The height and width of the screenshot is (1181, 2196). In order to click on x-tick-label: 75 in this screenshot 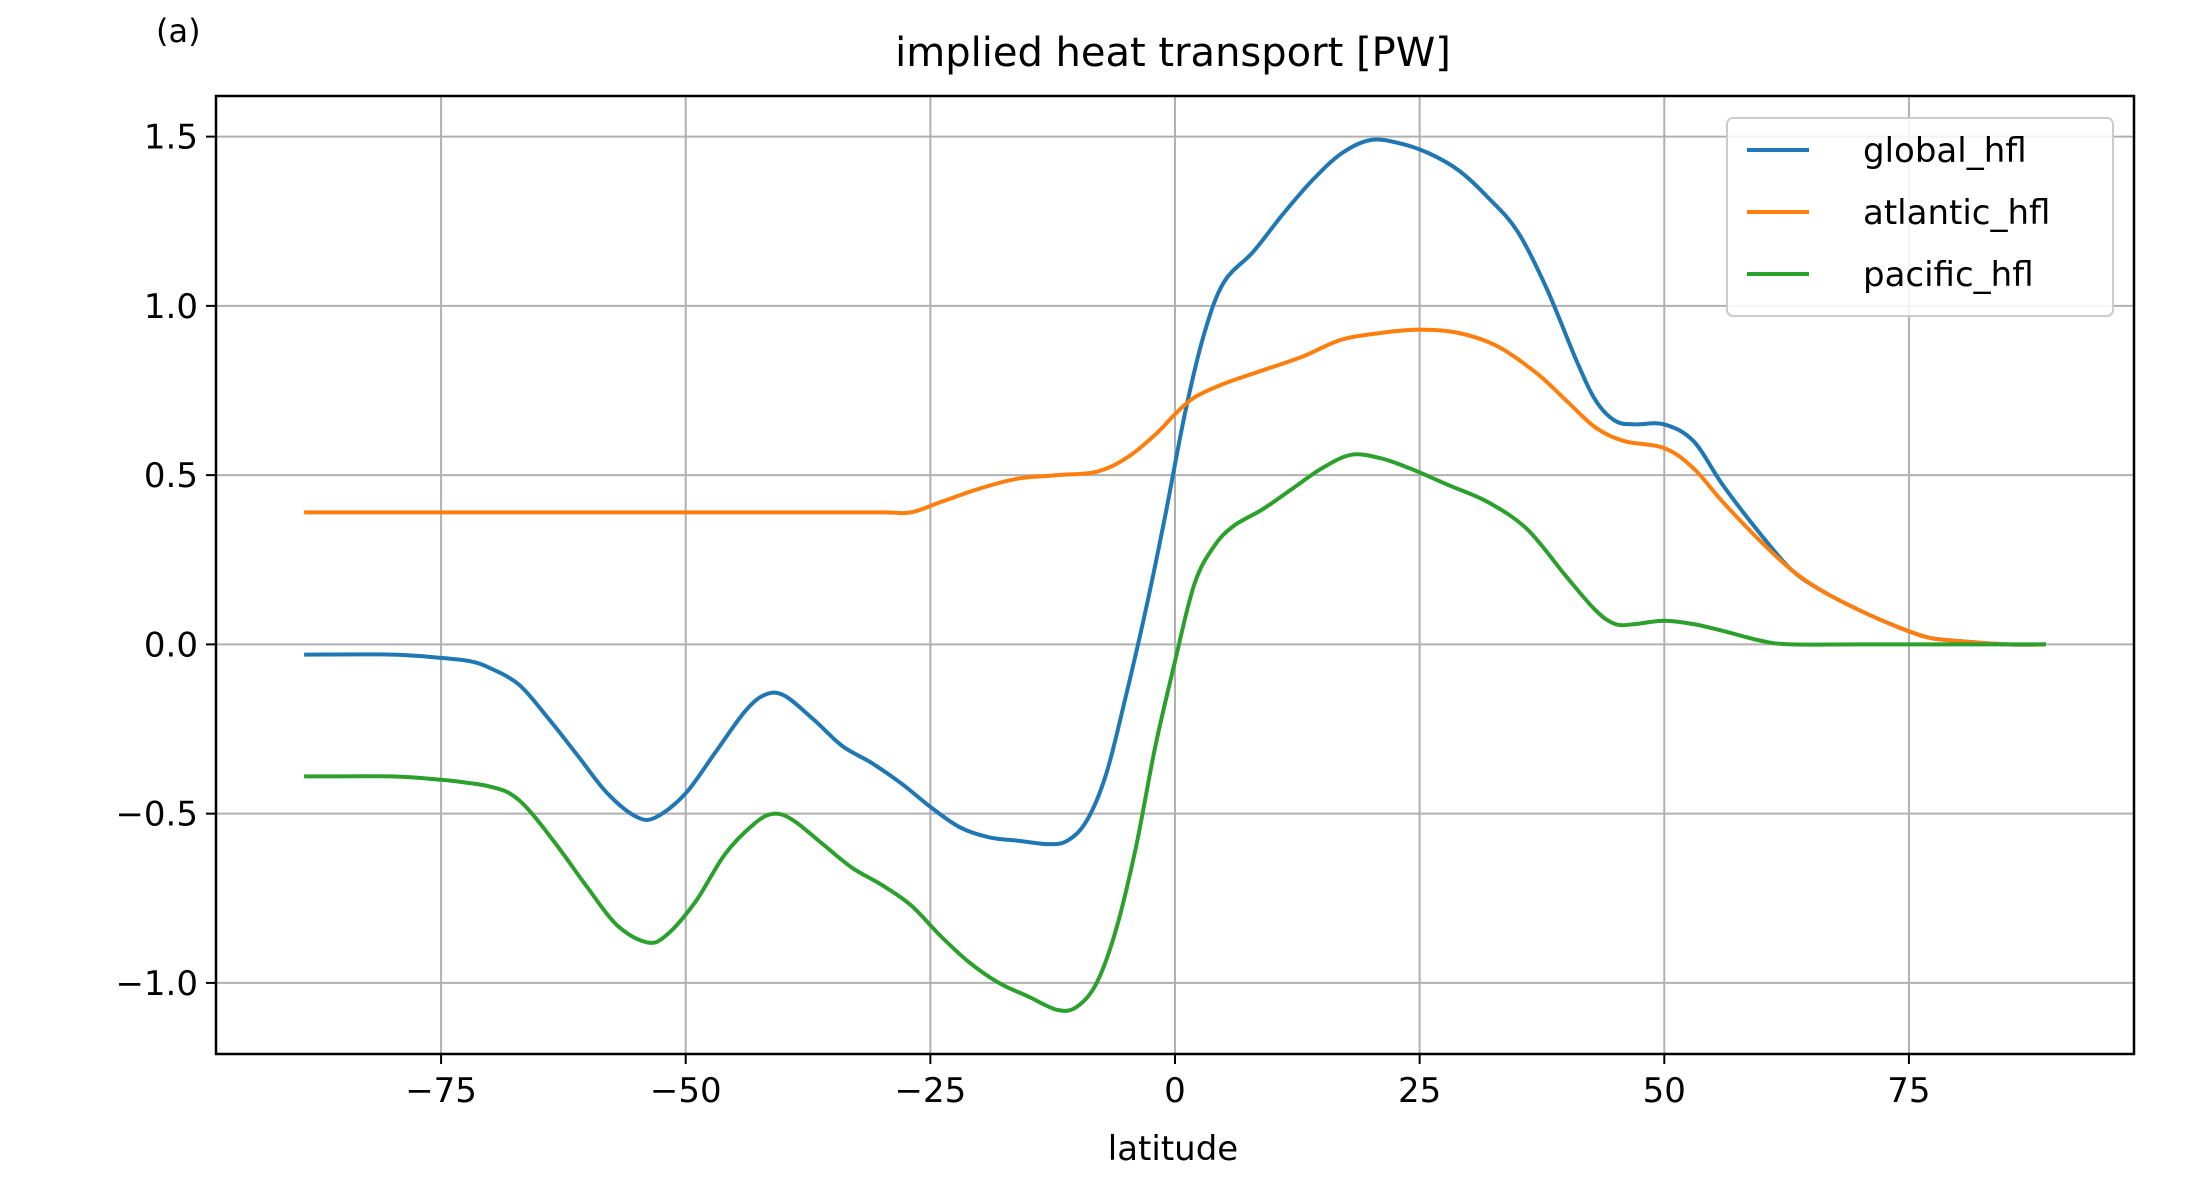, I will do `click(1908, 1091)`.